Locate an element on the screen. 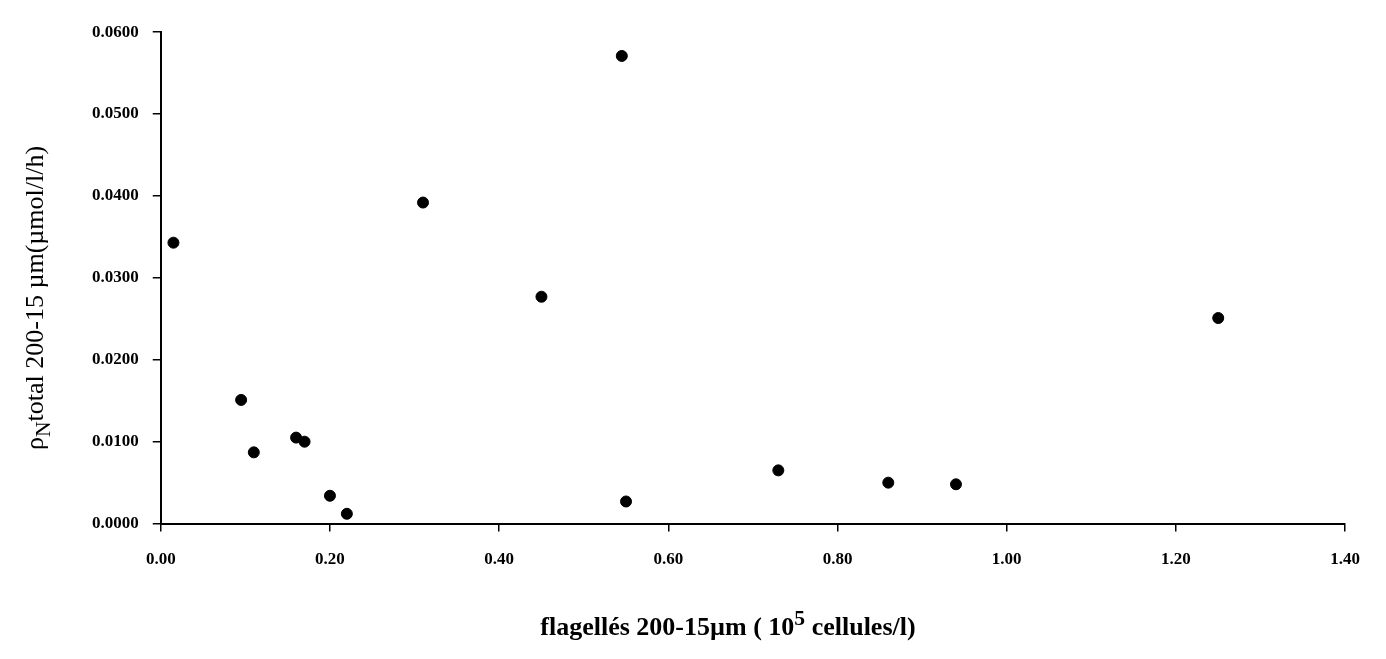  y-tick-label: 0.0400 is located at coordinates (115, 195).